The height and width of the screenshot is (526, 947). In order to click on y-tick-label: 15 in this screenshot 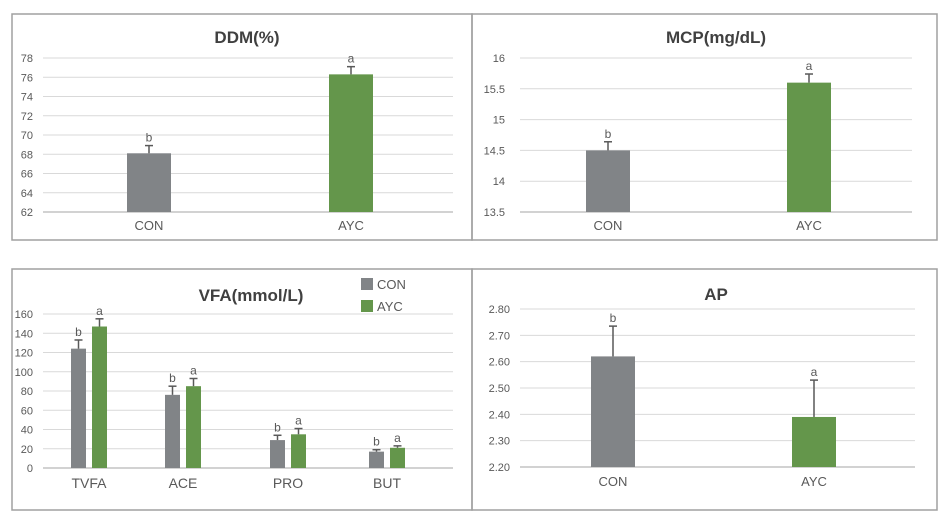, I will do `click(499, 121)`.